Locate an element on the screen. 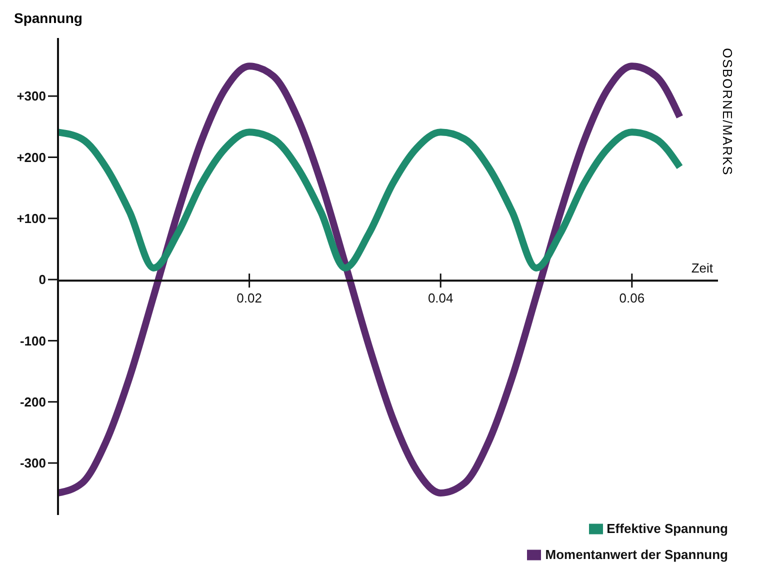  y-tick-label: -200 is located at coordinates (33, 402).